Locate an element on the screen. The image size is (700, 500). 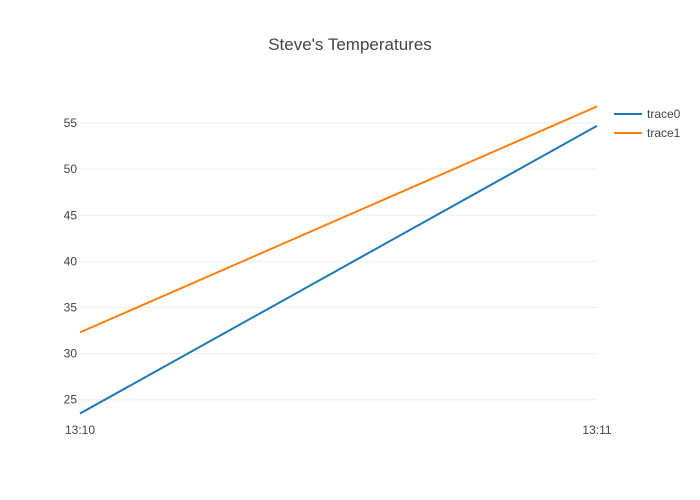
y-tick-label: 50 is located at coordinates (71, 169).